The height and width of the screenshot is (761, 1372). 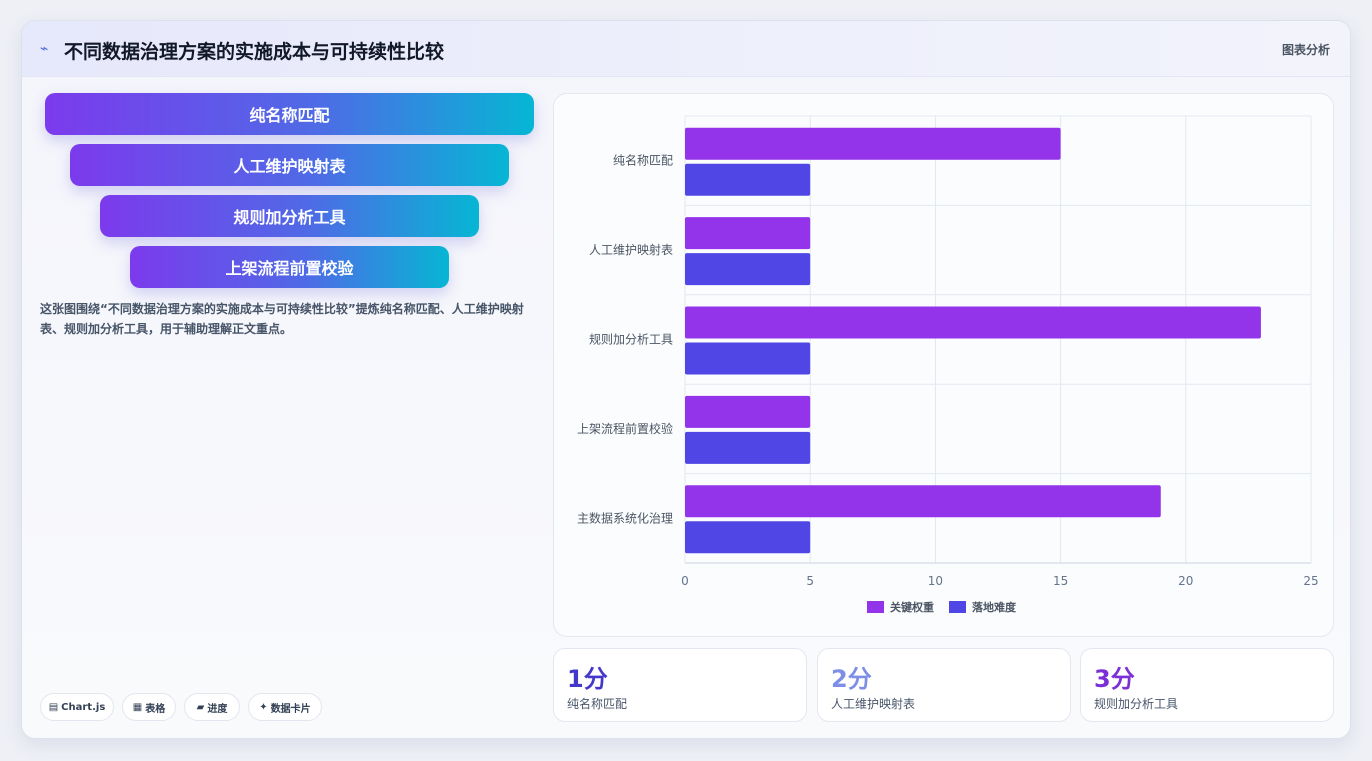 I want to click on chart-icon: ▤, so click(x=53, y=707).